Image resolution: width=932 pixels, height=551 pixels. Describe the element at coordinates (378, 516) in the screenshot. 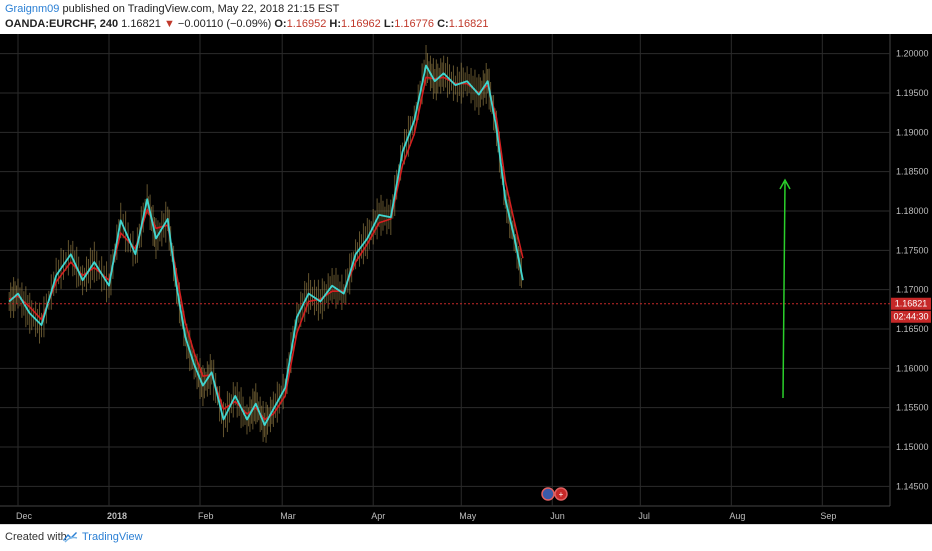

I see `x-tick-label: Apr` at that location.